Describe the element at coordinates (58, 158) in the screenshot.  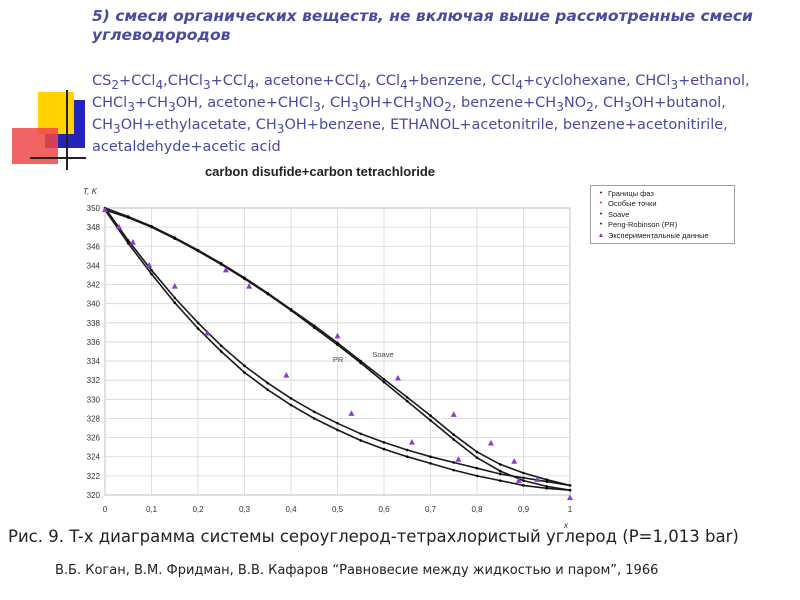
I see `decor-horizontal-line` at that location.